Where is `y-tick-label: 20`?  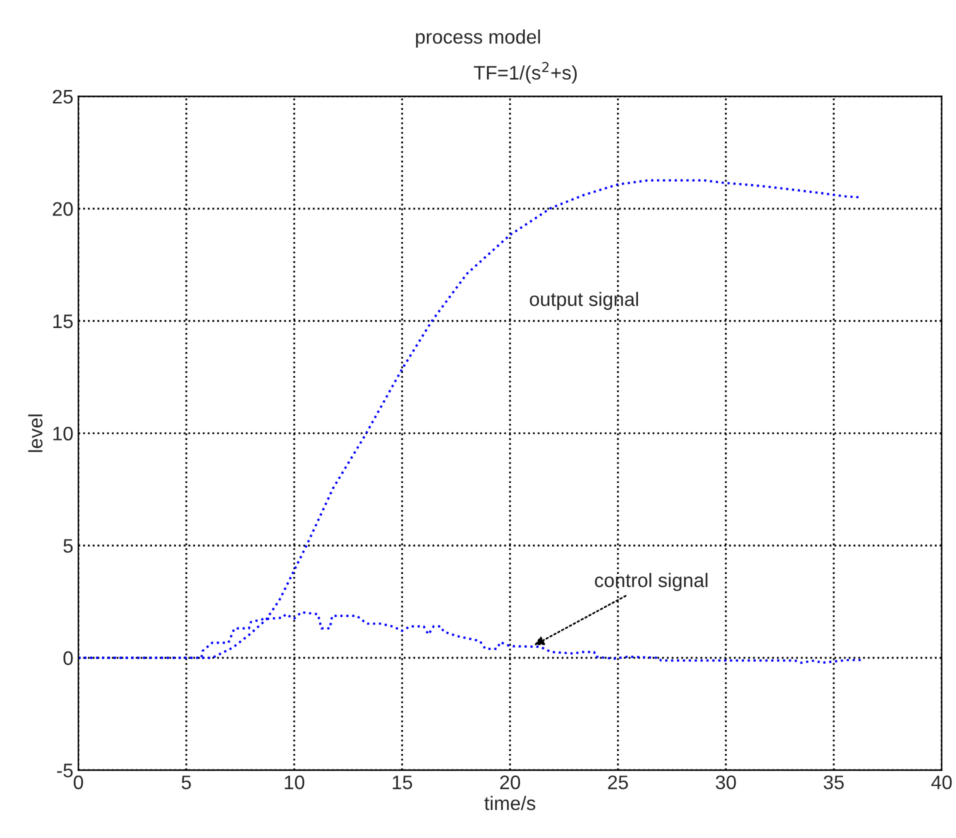 y-tick-label: 20 is located at coordinates (62, 209).